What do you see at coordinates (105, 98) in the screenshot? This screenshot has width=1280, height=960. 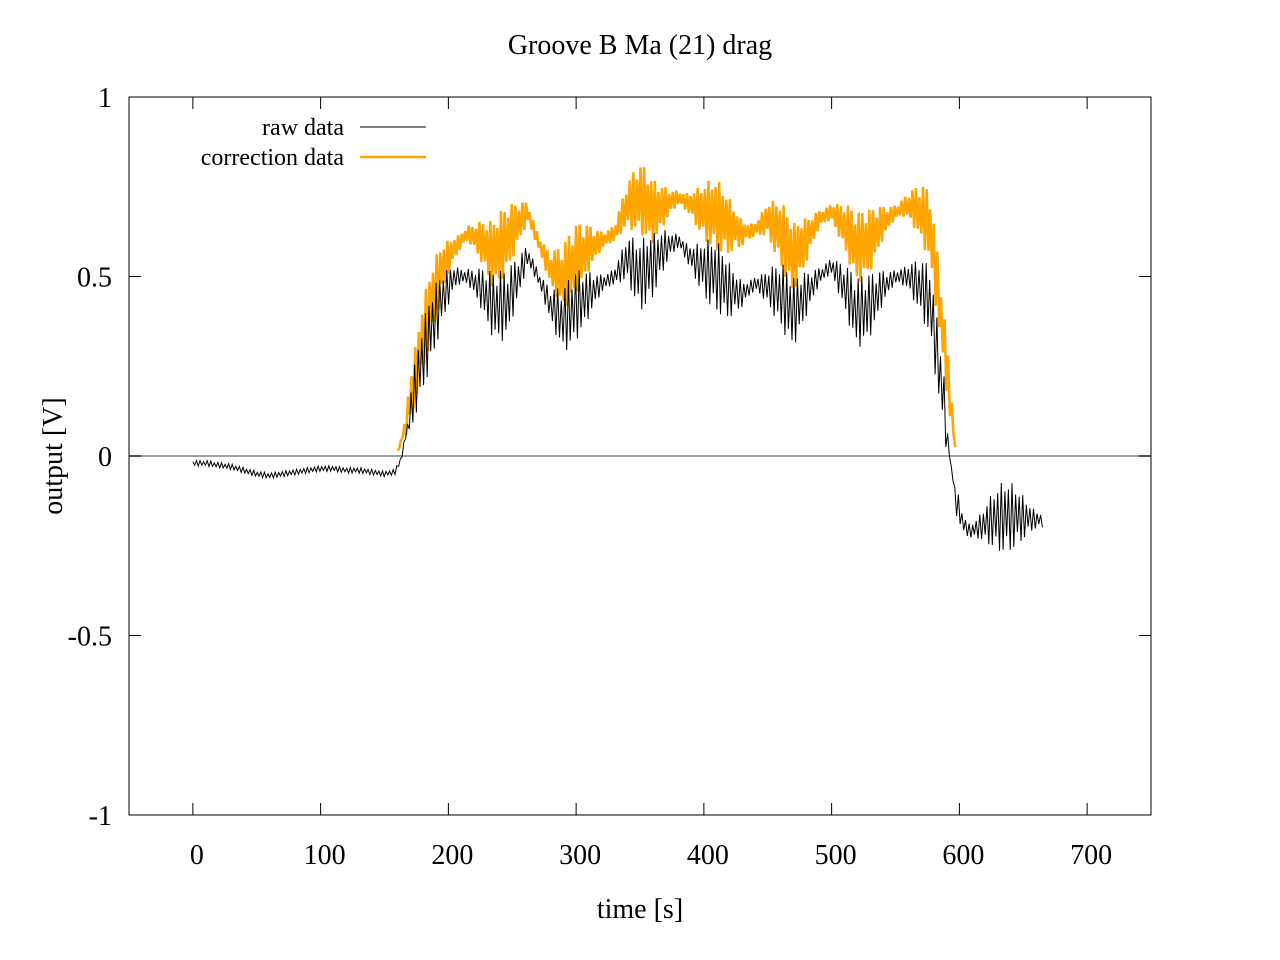 I see `y-tick-label: 1` at bounding box center [105, 98].